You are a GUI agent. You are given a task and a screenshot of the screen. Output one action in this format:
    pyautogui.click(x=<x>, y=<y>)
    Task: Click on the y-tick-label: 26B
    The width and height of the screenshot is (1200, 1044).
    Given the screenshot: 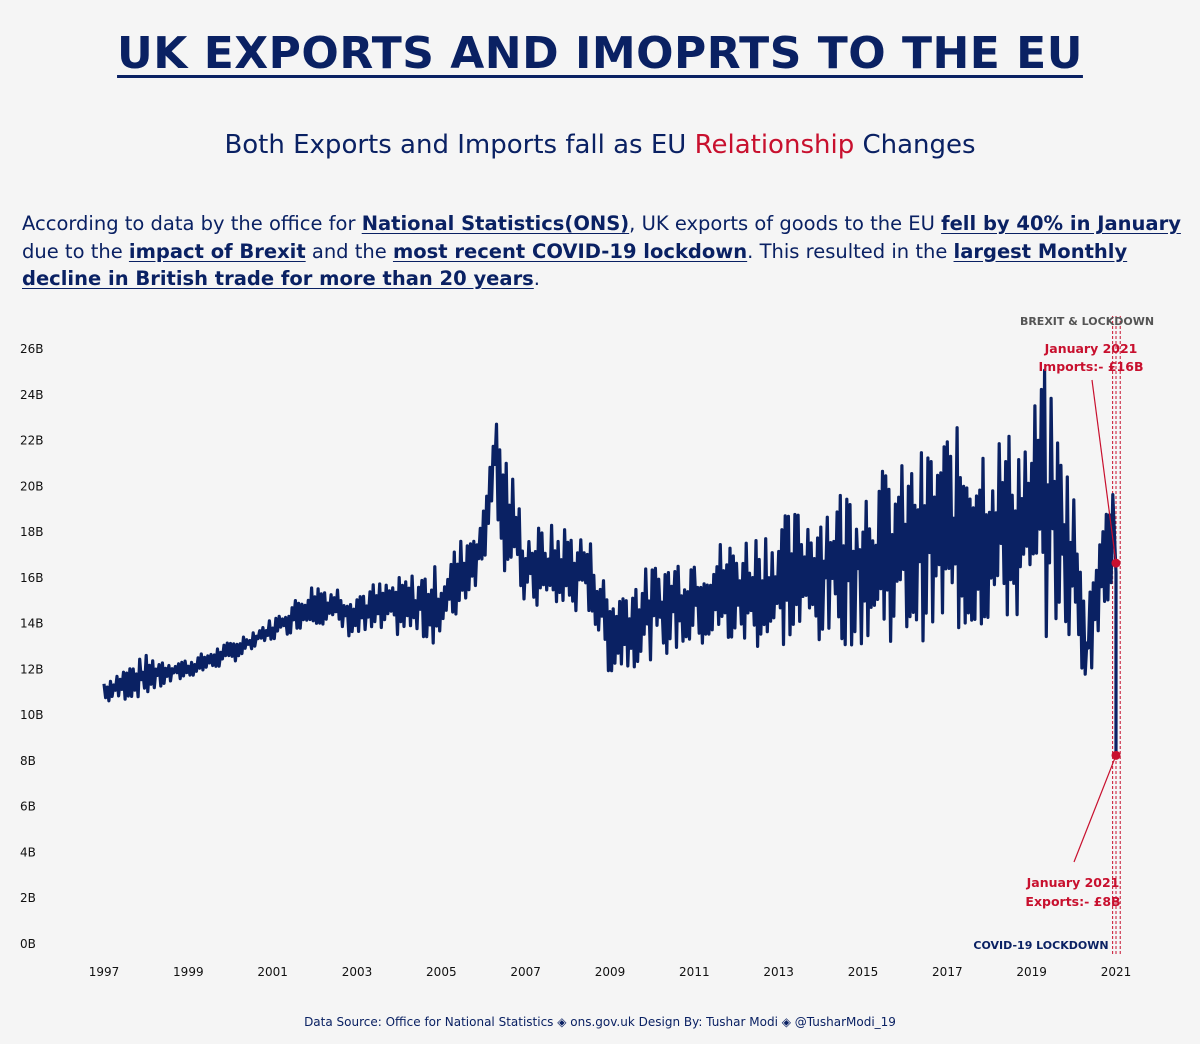 What is the action you would take?
    pyautogui.click(x=32, y=349)
    